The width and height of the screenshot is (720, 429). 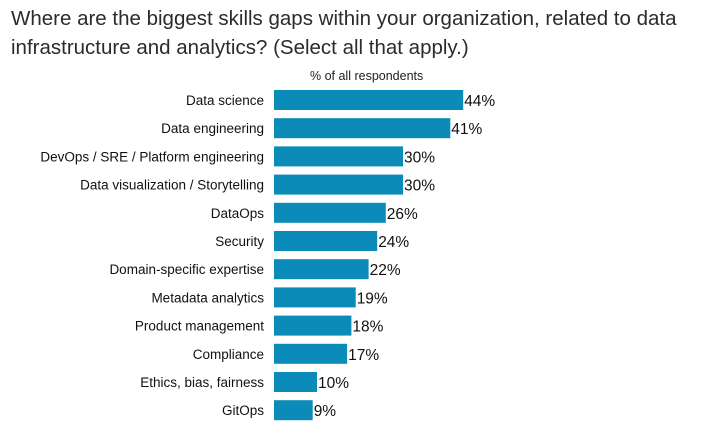 What do you see at coordinates (239, 241) in the screenshot?
I see `category-label: Security` at bounding box center [239, 241].